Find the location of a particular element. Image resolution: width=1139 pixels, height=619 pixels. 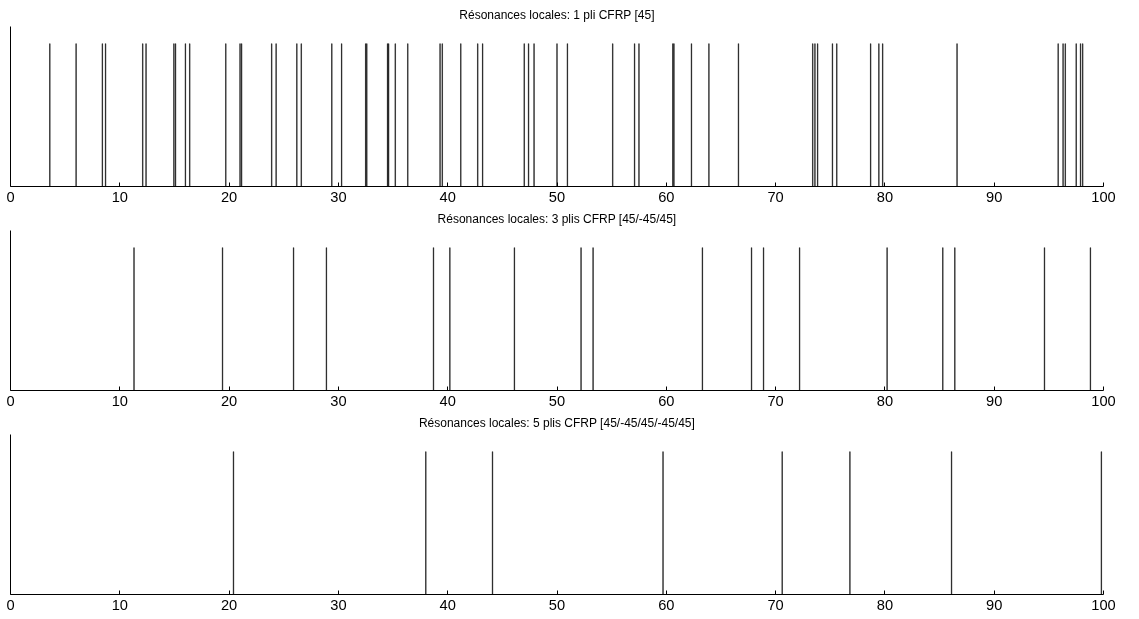

chart-title: Résonances locales: 3 plis CFRP [45/-45/45] is located at coordinates (557, 218).